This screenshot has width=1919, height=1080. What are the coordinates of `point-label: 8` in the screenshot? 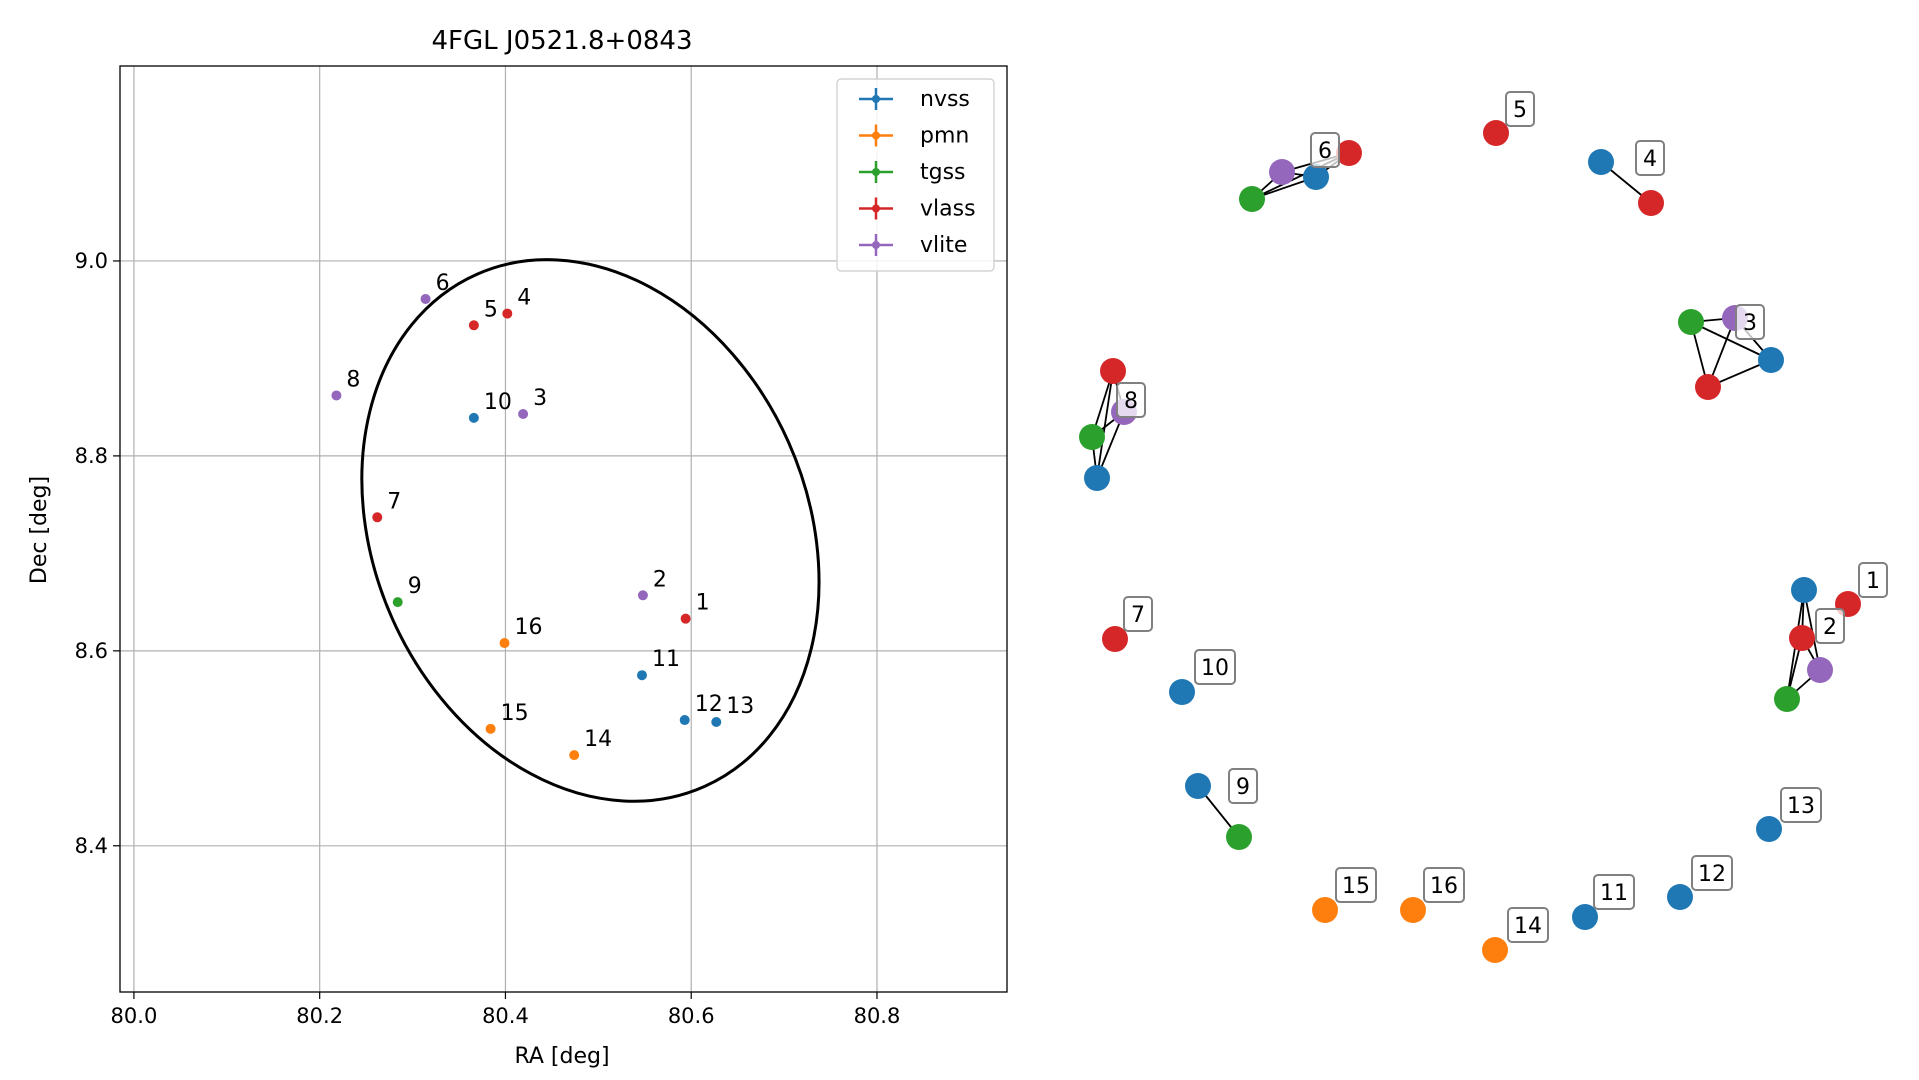 It's located at (353, 379).